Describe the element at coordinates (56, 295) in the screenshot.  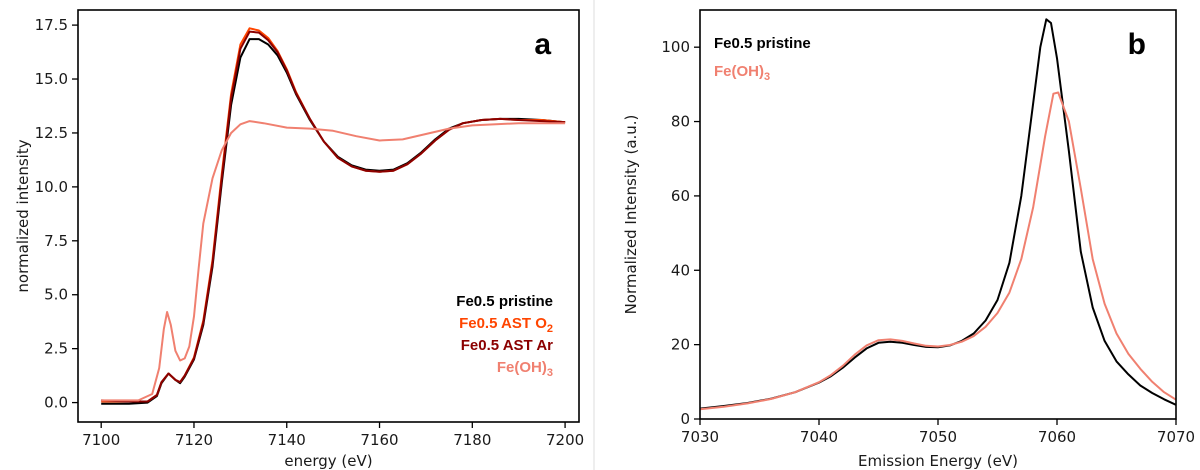
I see `y-tick-label: 5.0` at that location.